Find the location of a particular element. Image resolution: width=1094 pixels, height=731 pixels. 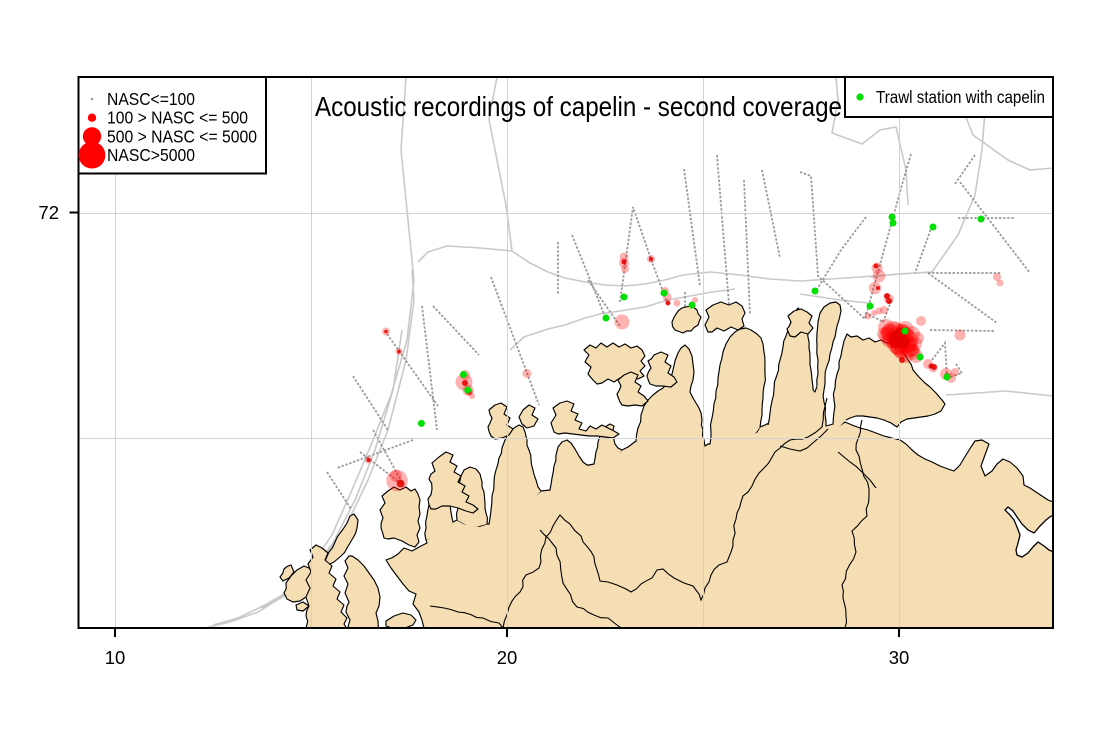

svg-text: 72 is located at coordinates (48, 212).